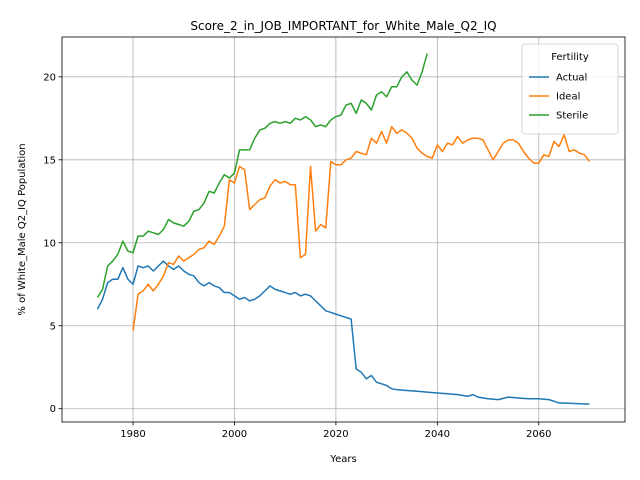 The height and width of the screenshot is (480, 640). What do you see at coordinates (22, 229) in the screenshot?
I see `y-axis-label: % of White_Male Q2_IQ Population` at bounding box center [22, 229].